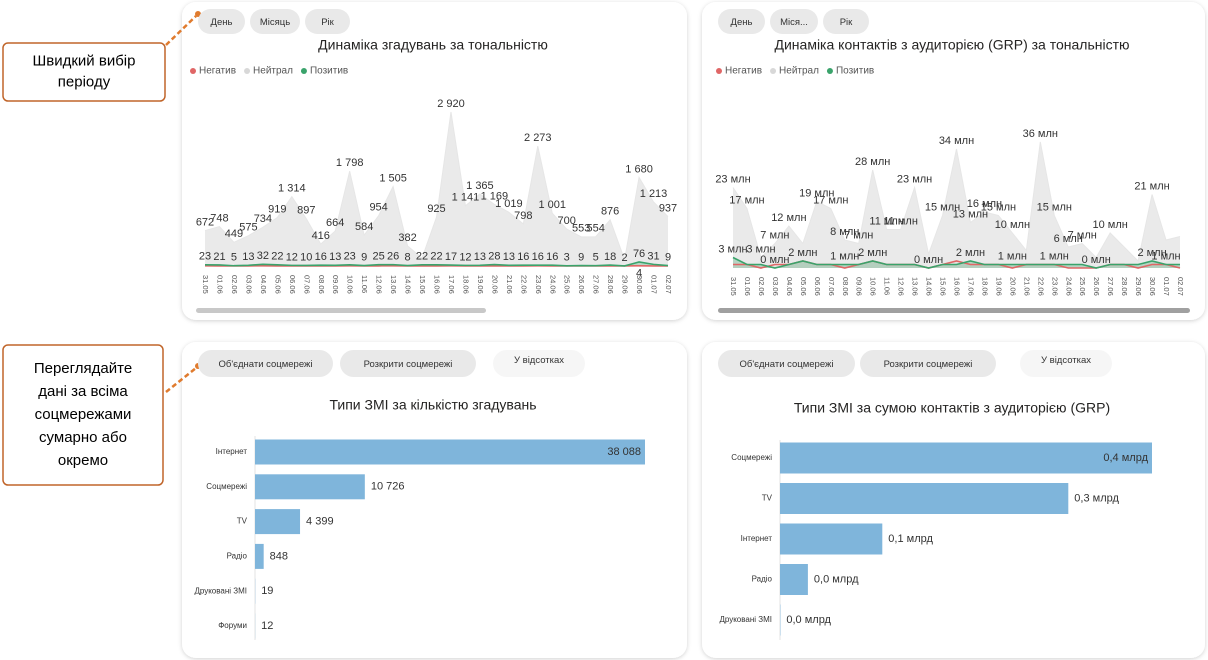  I want to click on data-label: 700, so click(567, 221).